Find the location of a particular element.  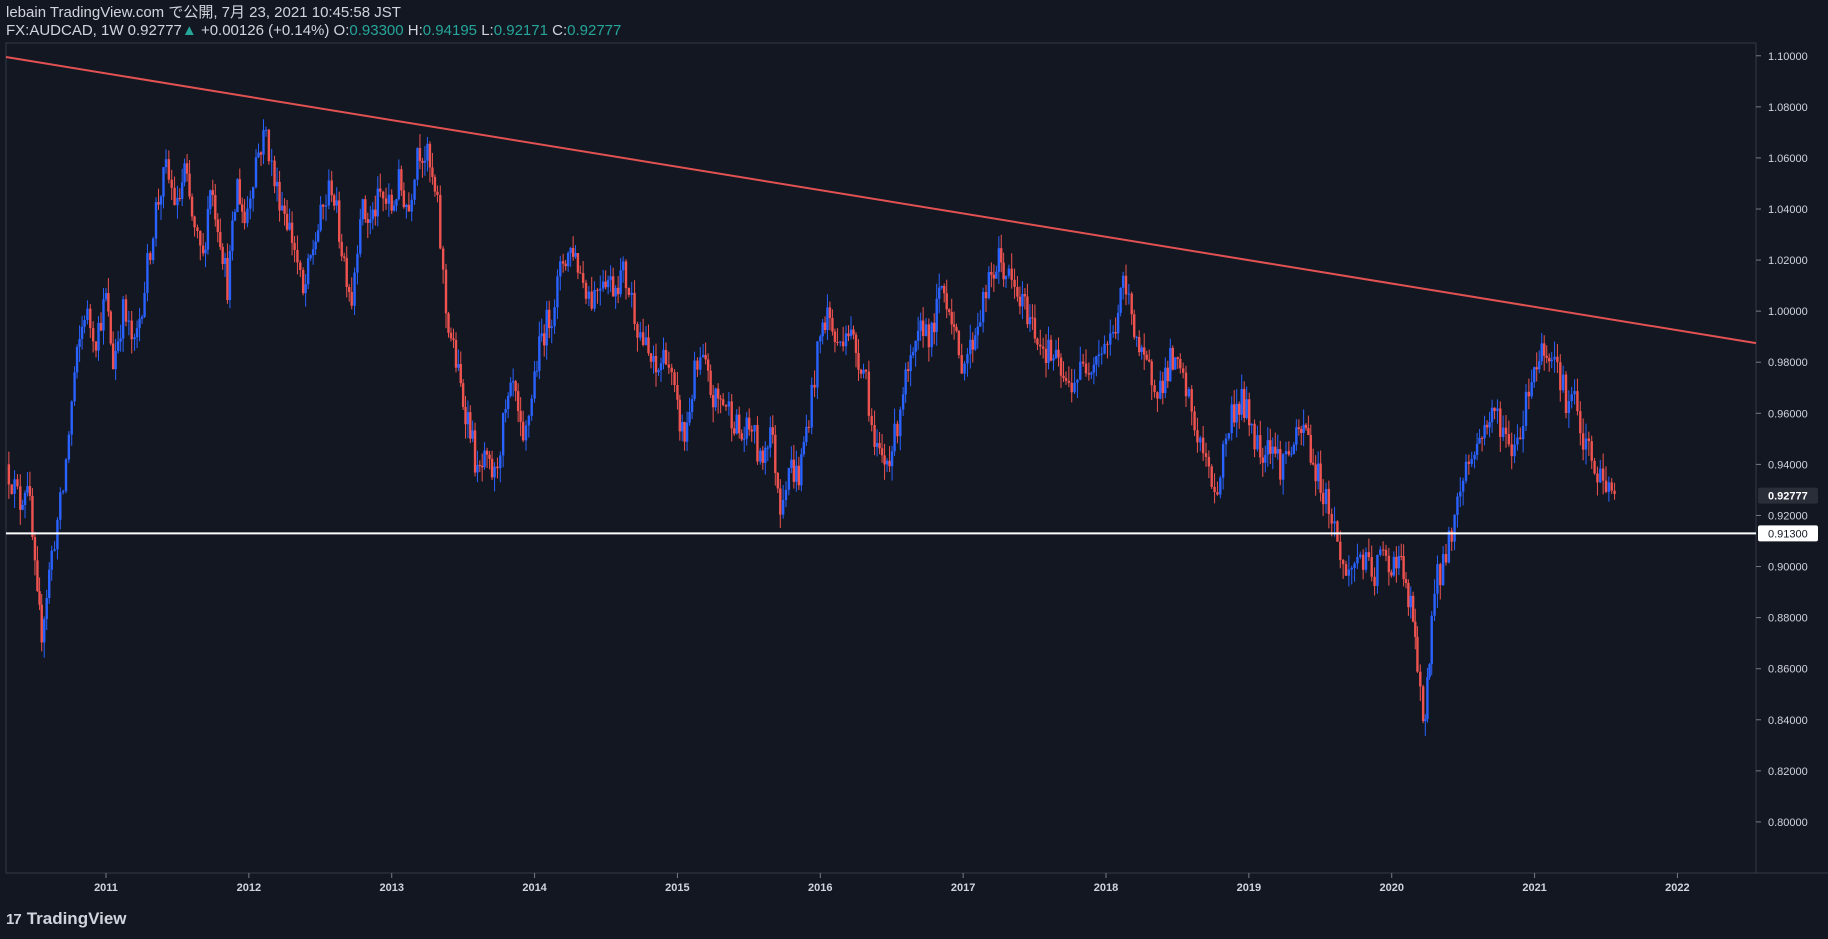

y-tick-label: 1.10000 is located at coordinates (1788, 57).